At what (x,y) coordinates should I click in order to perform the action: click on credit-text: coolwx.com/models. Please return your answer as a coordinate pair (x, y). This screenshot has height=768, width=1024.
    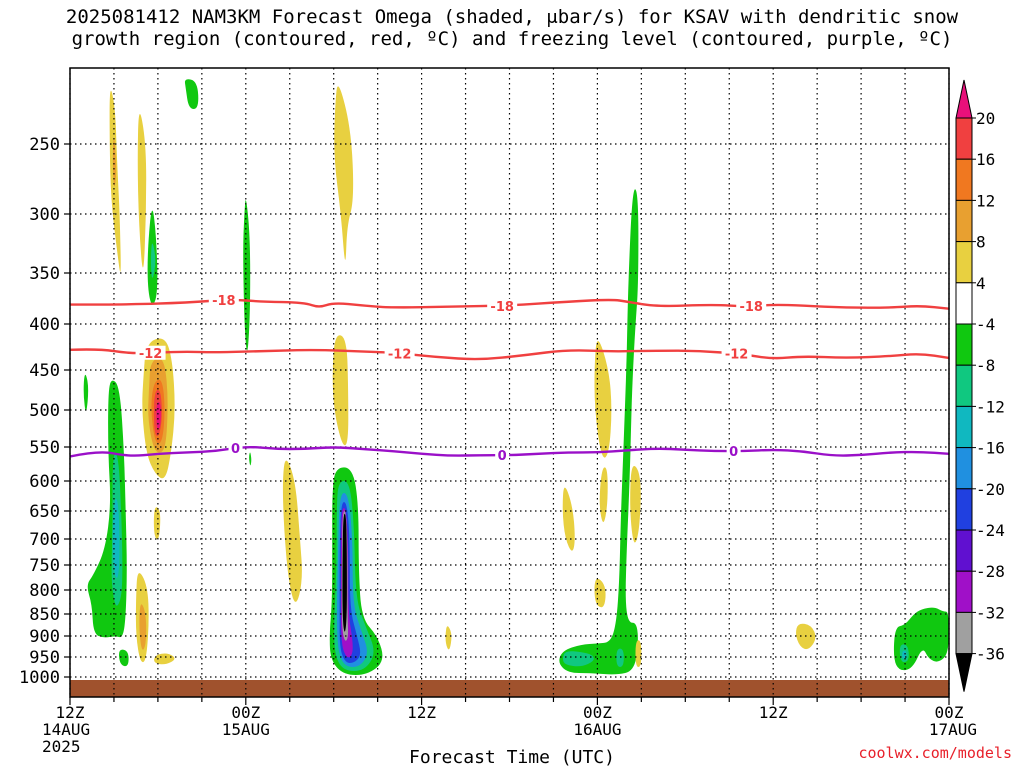
    Looking at the image, I should click on (935, 753).